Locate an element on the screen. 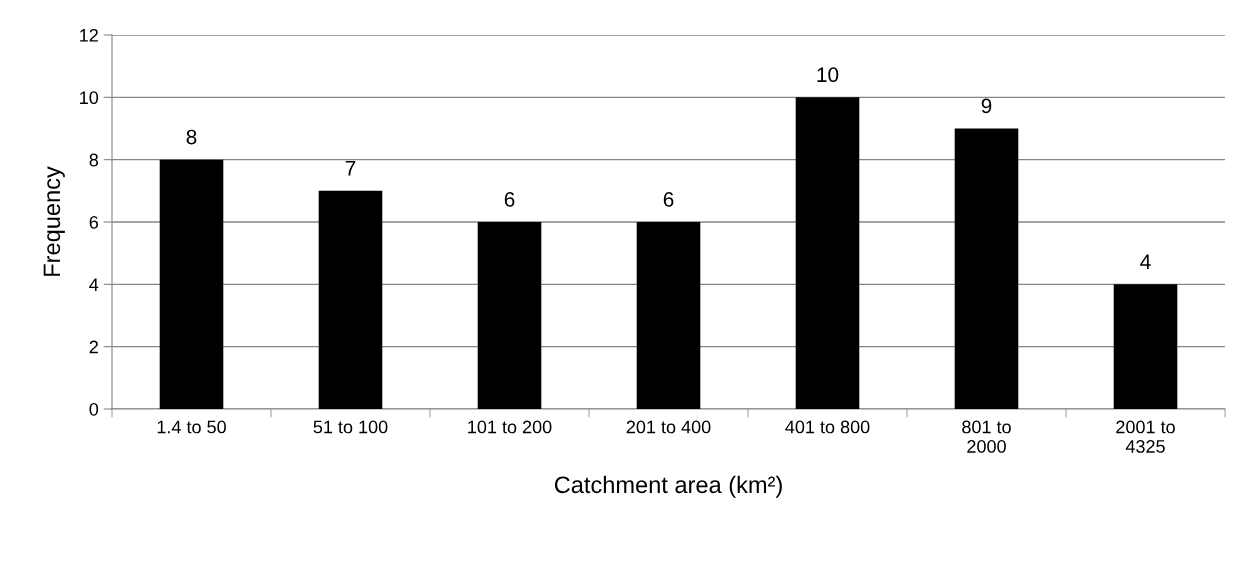 This screenshot has width=1256, height=561. x-tick-label: 51 to 100 is located at coordinates (350, 427).